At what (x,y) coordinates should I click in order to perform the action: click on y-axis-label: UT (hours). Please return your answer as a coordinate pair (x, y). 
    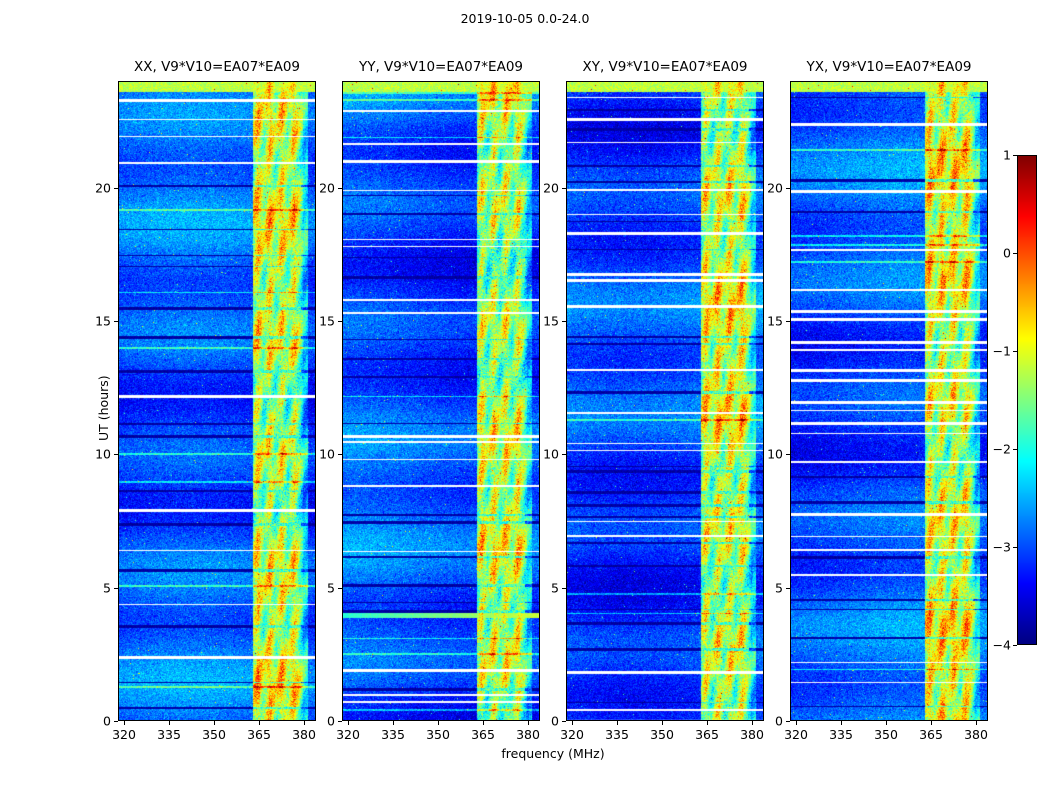
    Looking at the image, I should click on (103, 408).